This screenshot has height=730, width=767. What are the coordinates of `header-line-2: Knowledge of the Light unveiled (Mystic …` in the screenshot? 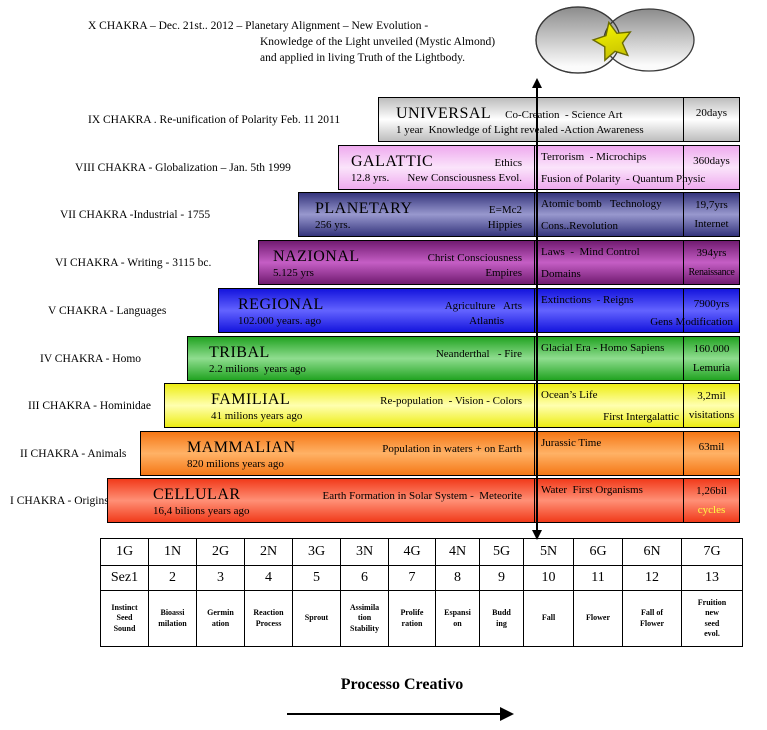 It's located at (378, 42).